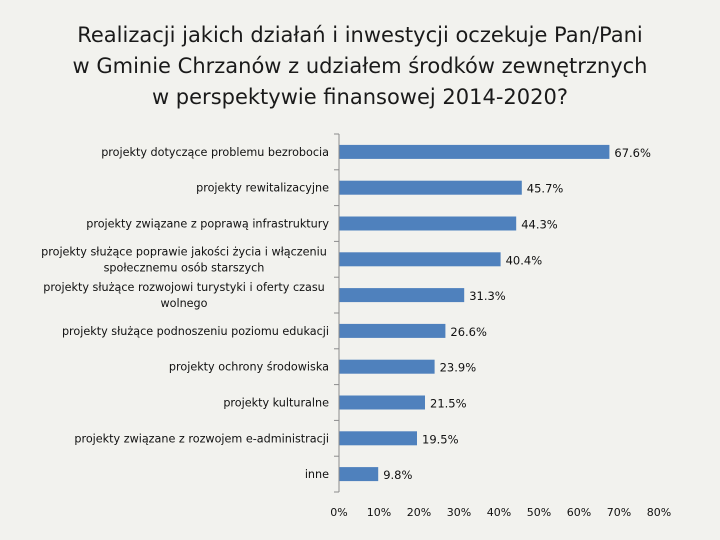  I want to click on value-label: 45.7%, so click(545, 189).